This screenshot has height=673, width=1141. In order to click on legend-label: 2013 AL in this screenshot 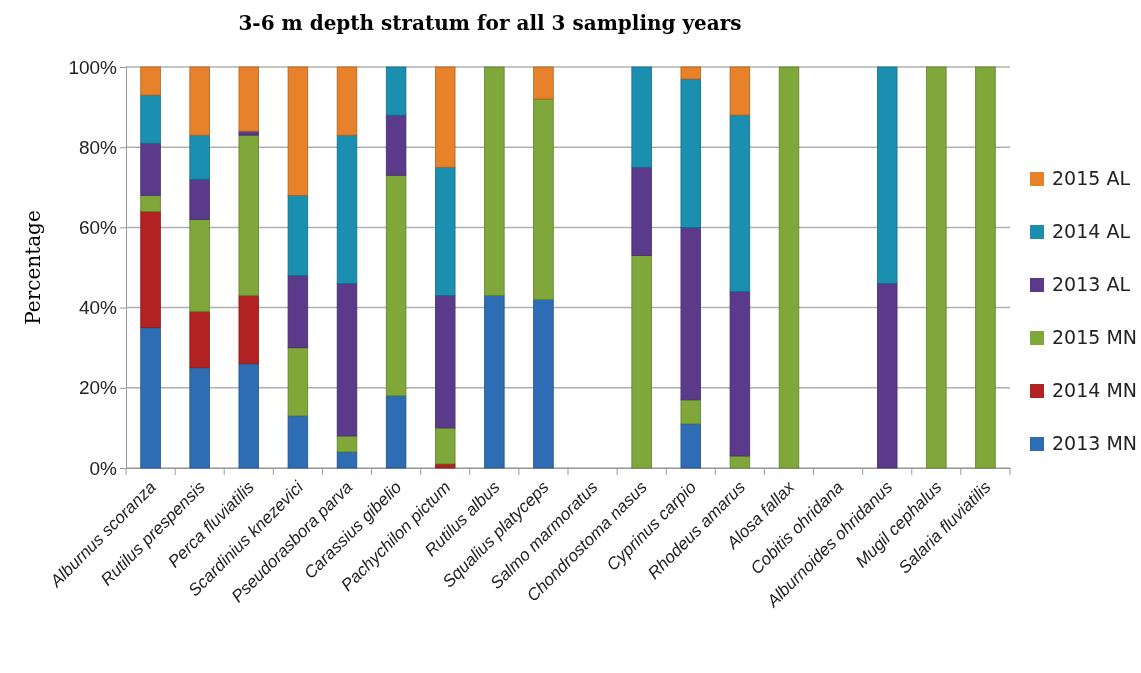, I will do `click(1091, 284)`.